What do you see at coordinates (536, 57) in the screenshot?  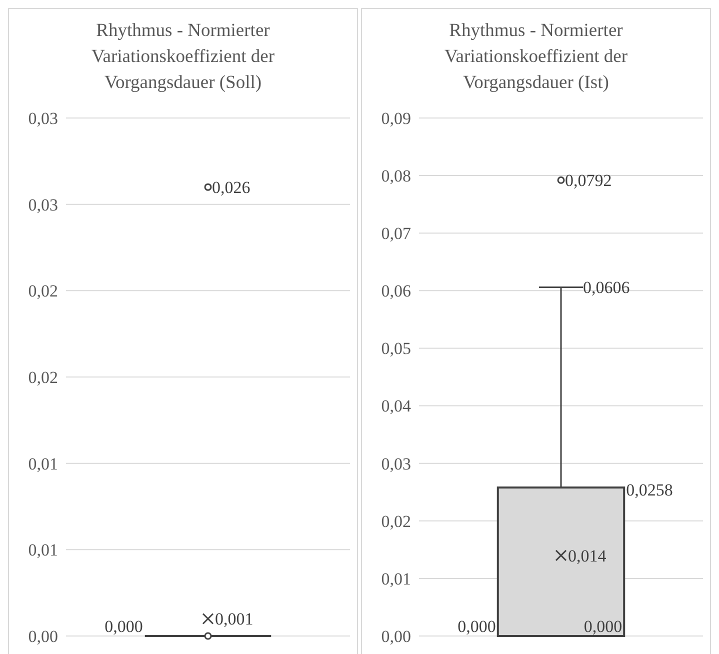 I see `chart-title: Rhythmus - Normierter Variationskoeffizient der Vorgangsdauer (Ist)` at bounding box center [536, 57].